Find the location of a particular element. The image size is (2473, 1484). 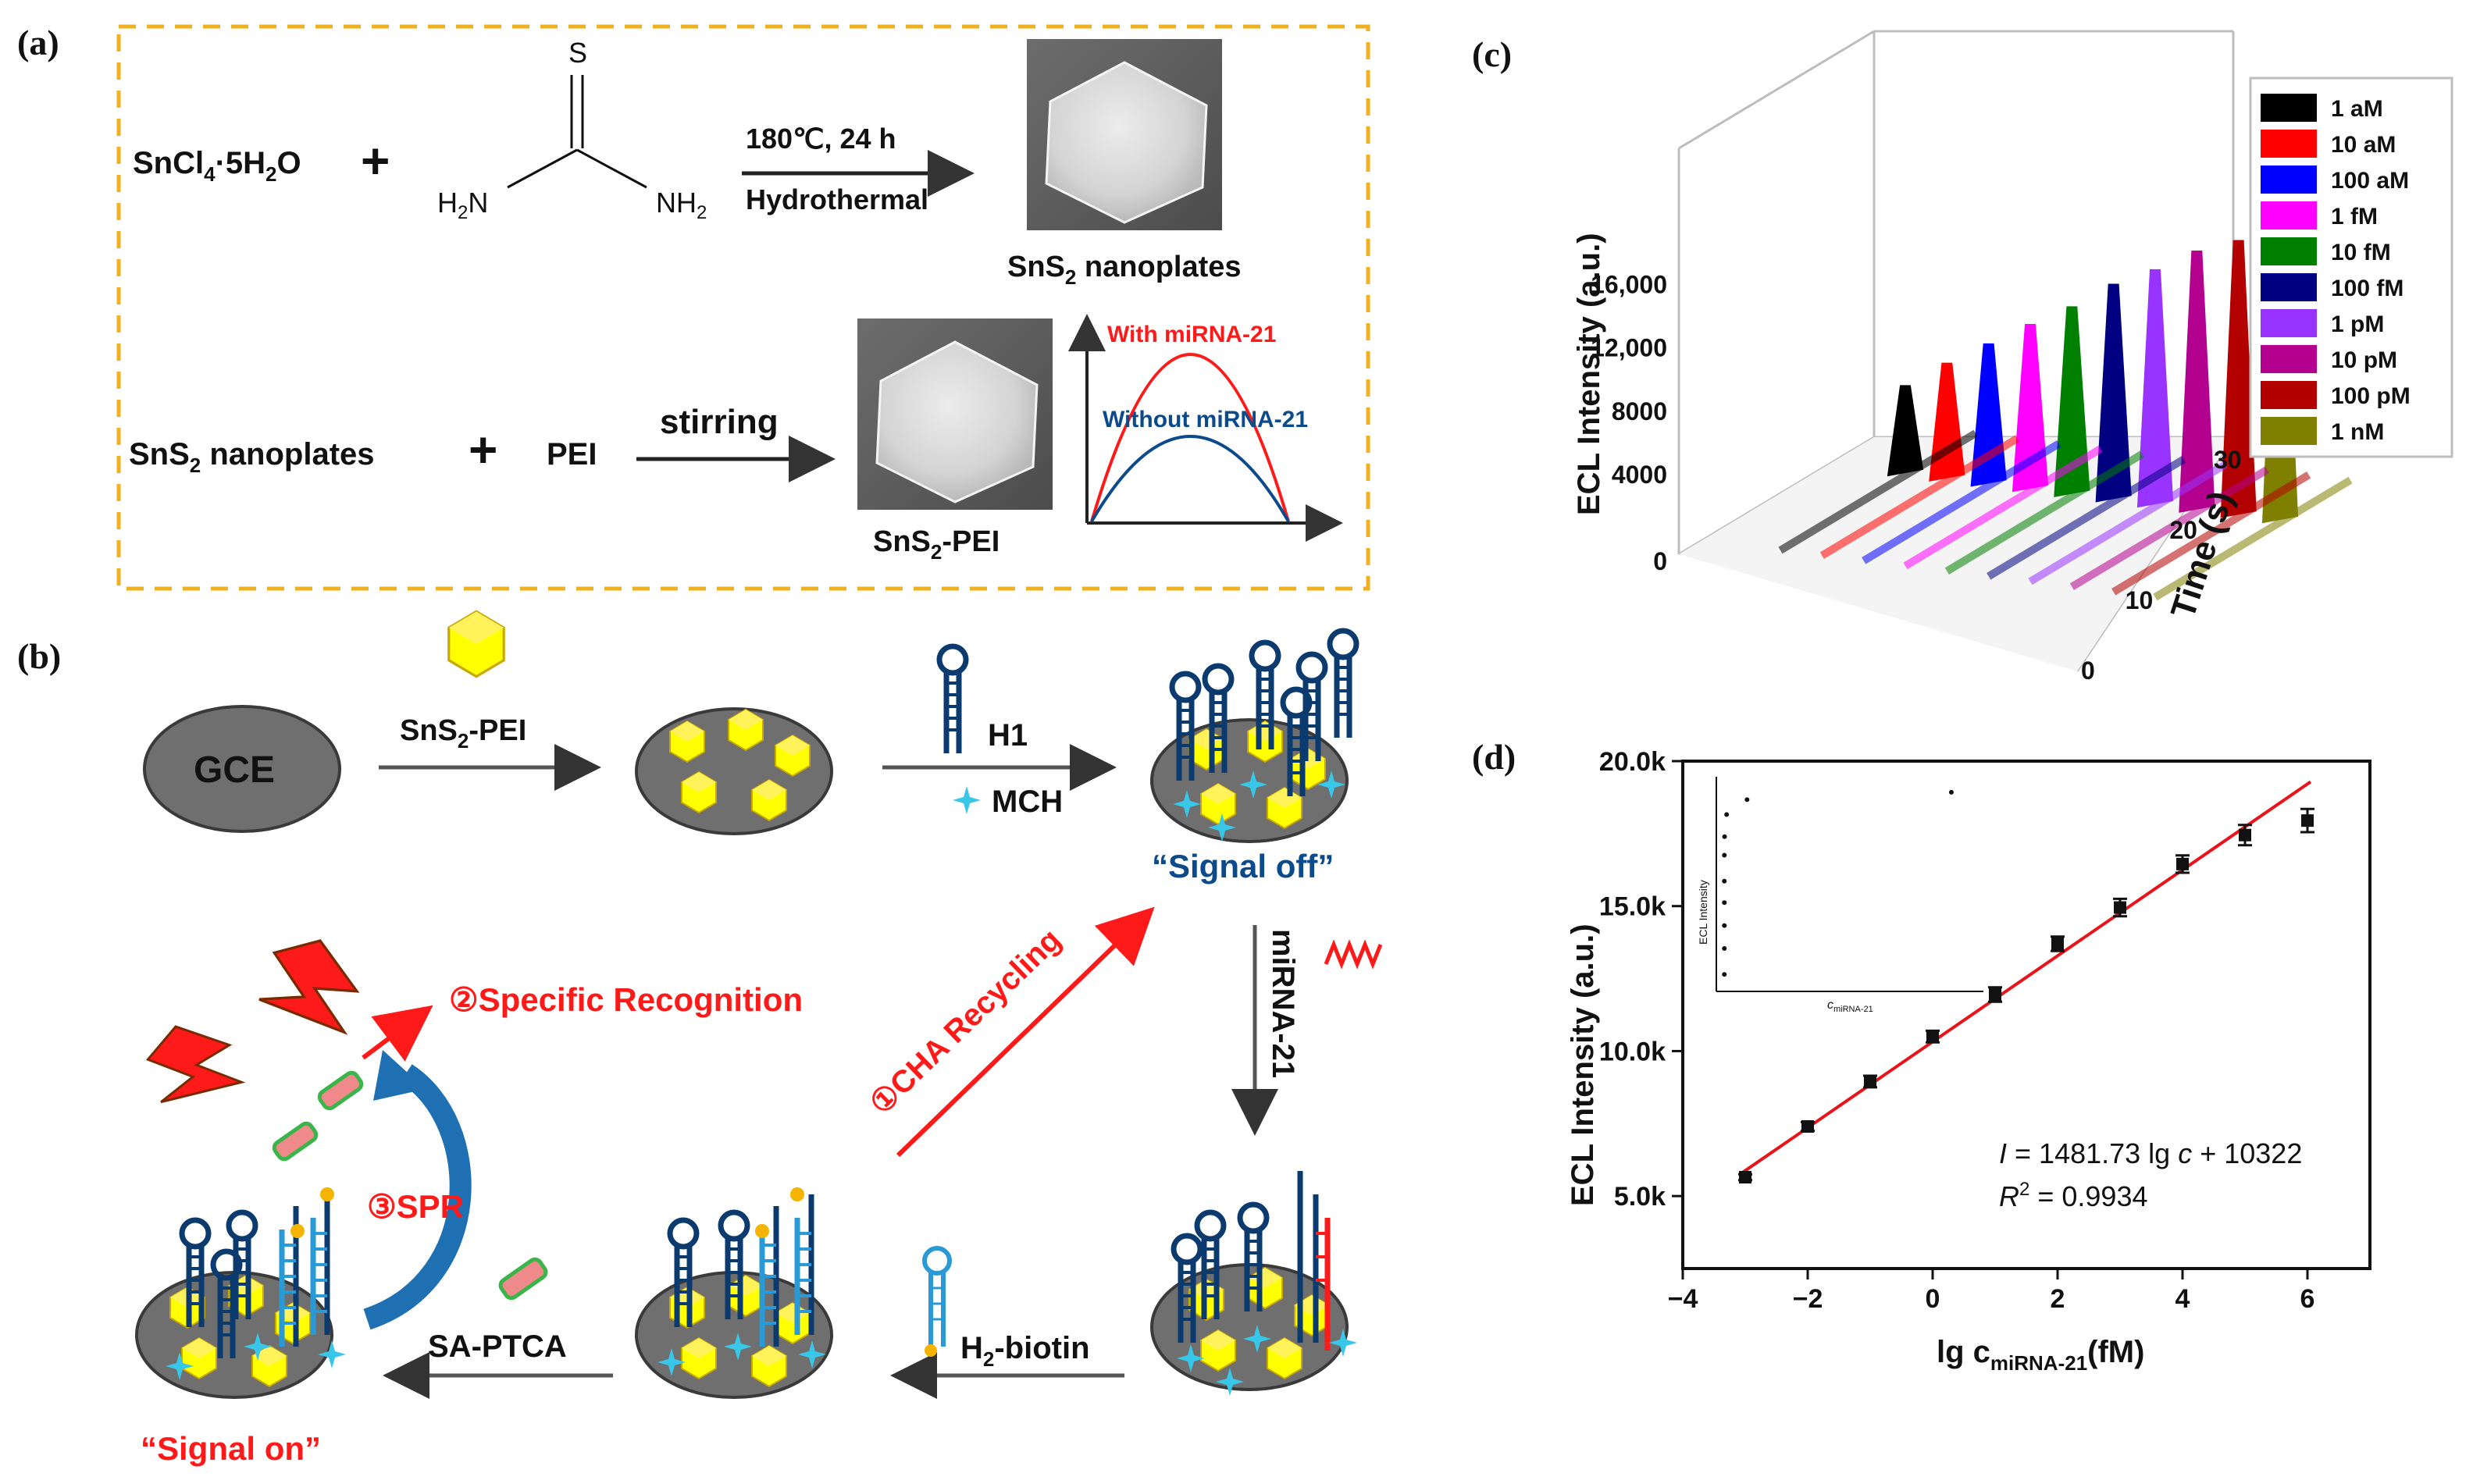

chart-c-axes: 4000 8000 12,000 16,000 0 0 10 20 30 is located at coordinates (1916, 478).